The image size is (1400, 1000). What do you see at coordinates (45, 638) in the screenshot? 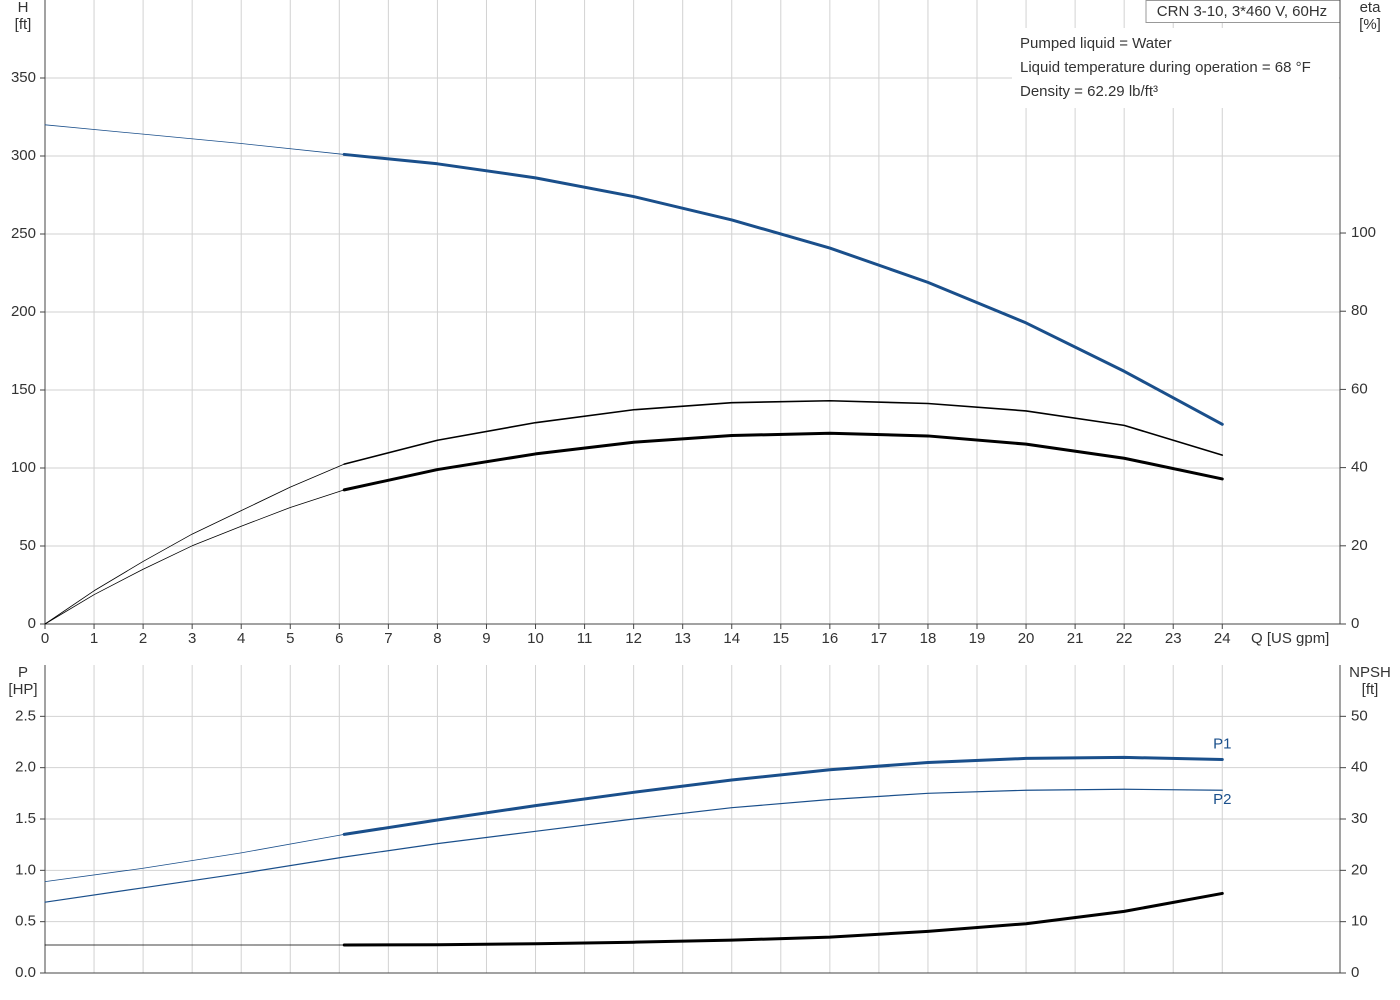
I see `x-tick-label: 0` at bounding box center [45, 638].